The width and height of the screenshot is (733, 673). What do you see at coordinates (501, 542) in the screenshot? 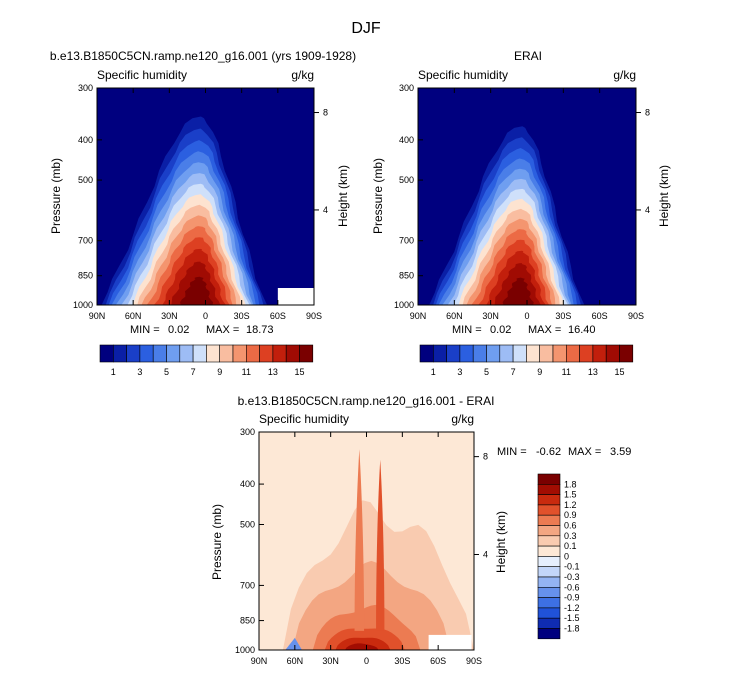
I see `panel-difference-right-ylabel: Height (km)` at bounding box center [501, 542].